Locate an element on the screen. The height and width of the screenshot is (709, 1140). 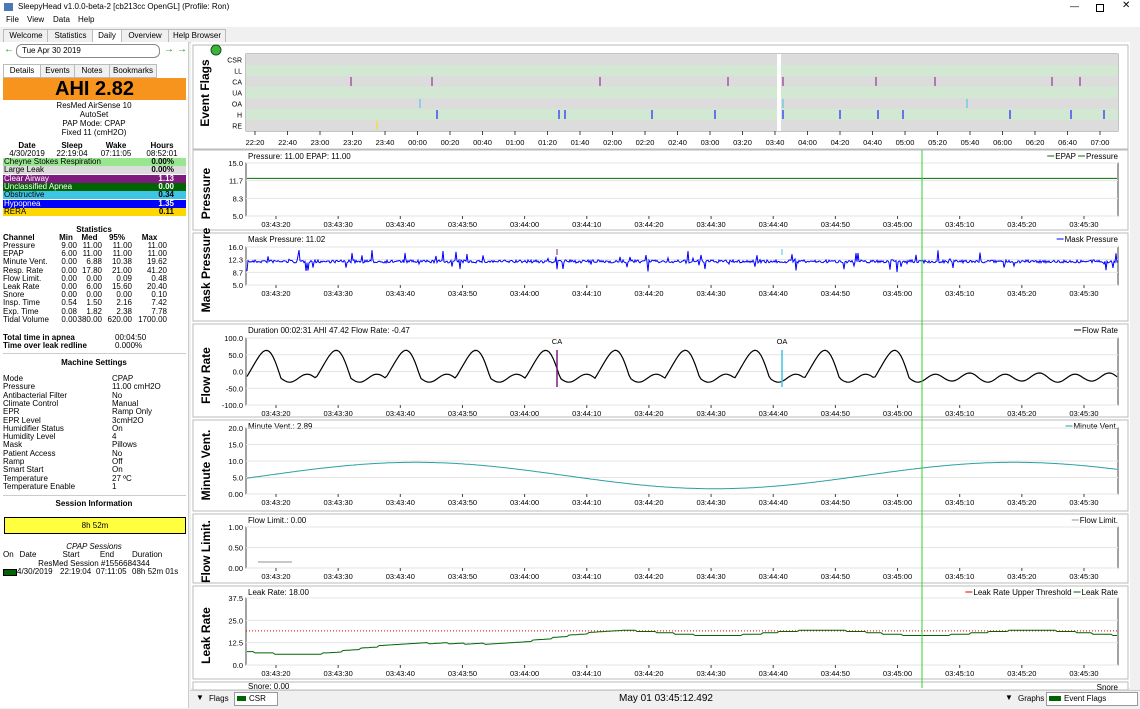
graphs-label: Graphs is located at coordinates (1031, 698).